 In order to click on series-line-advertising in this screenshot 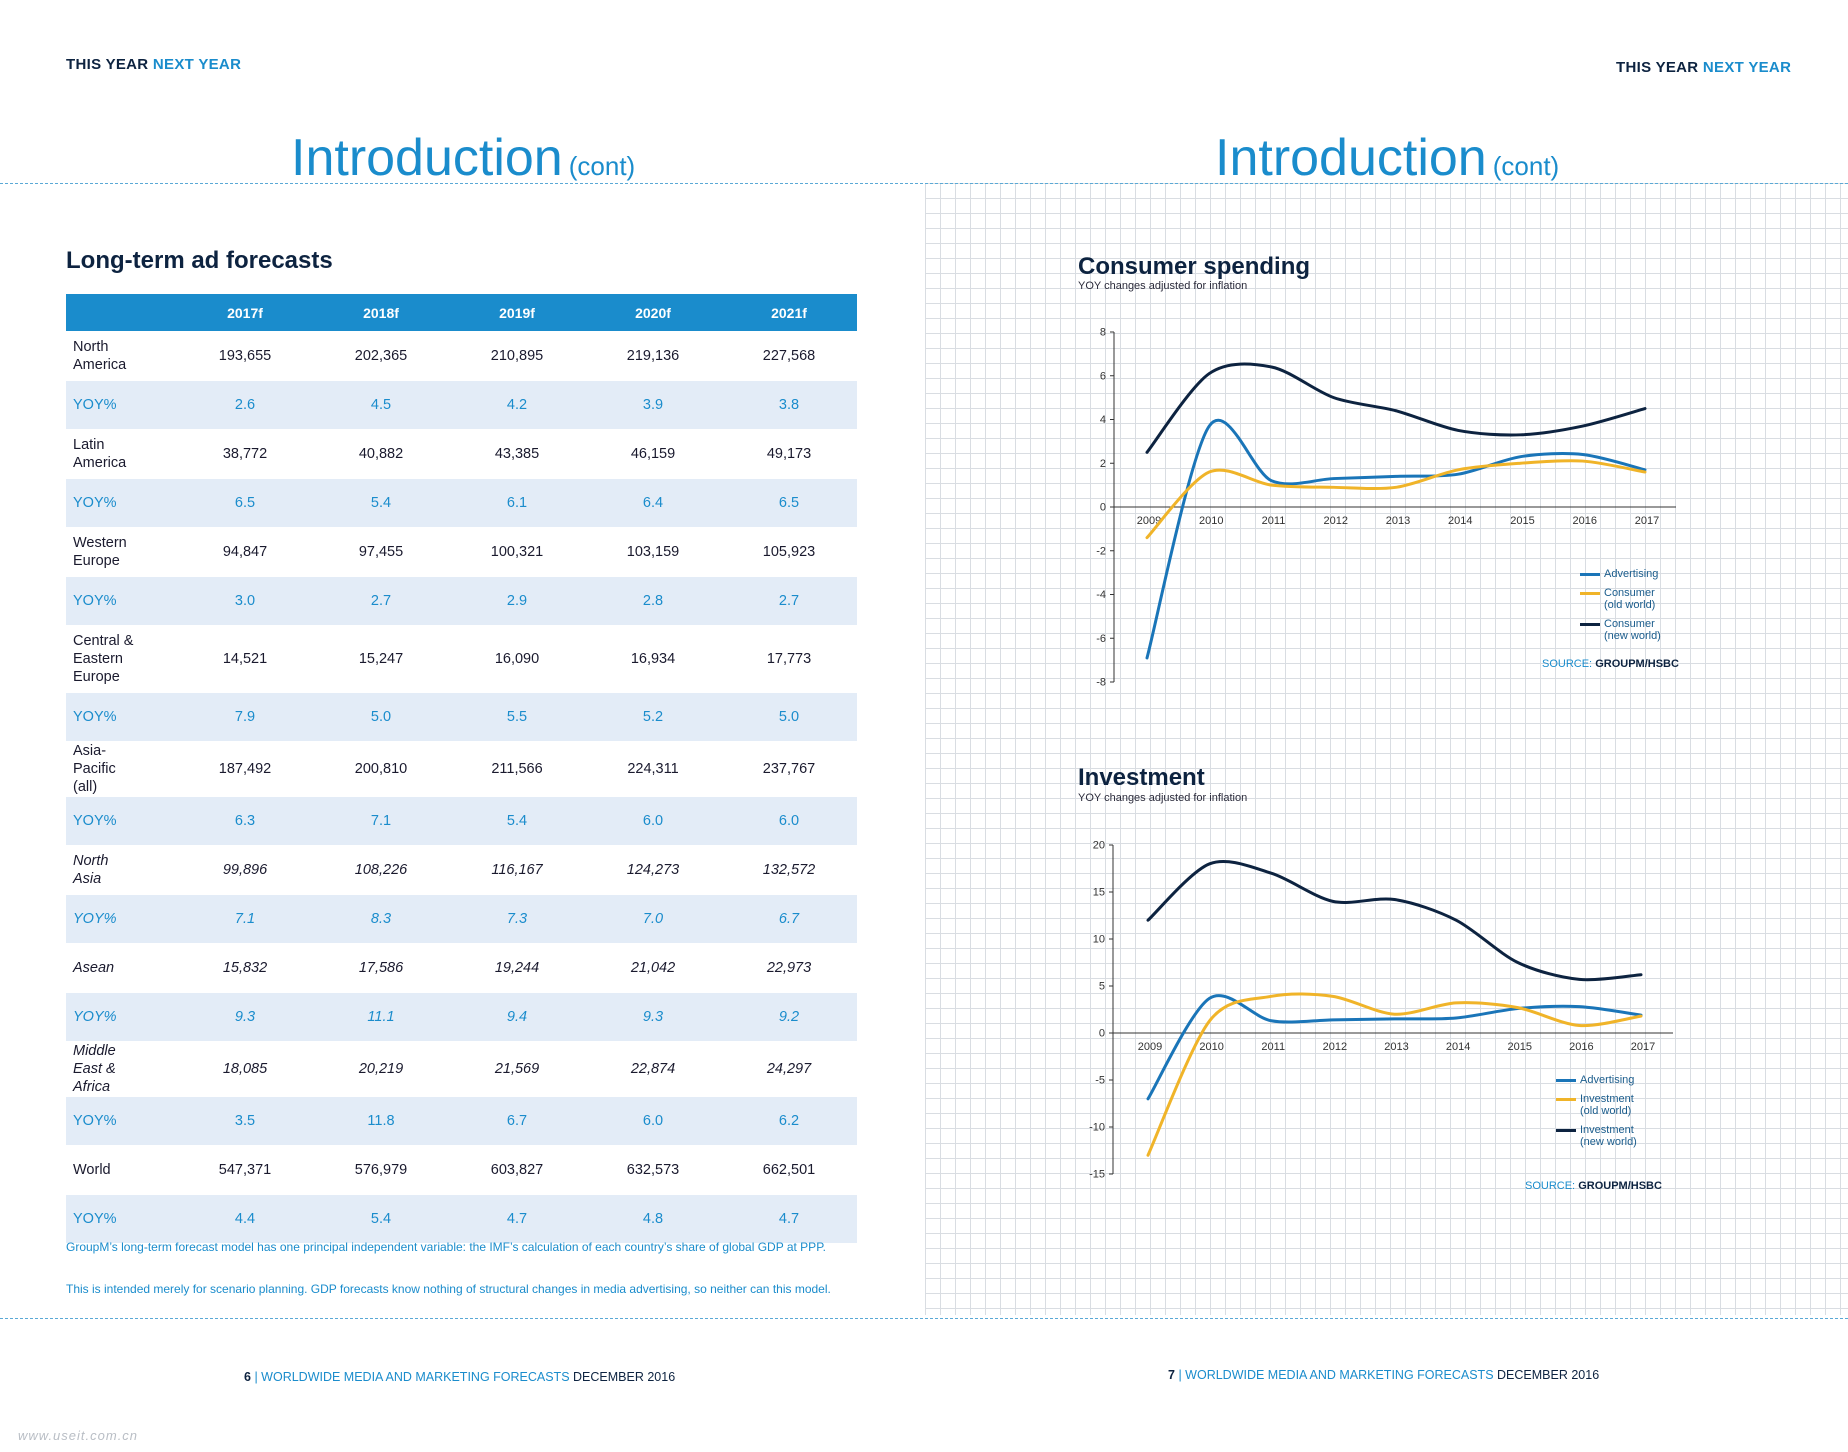, I will do `click(1396, 539)`.